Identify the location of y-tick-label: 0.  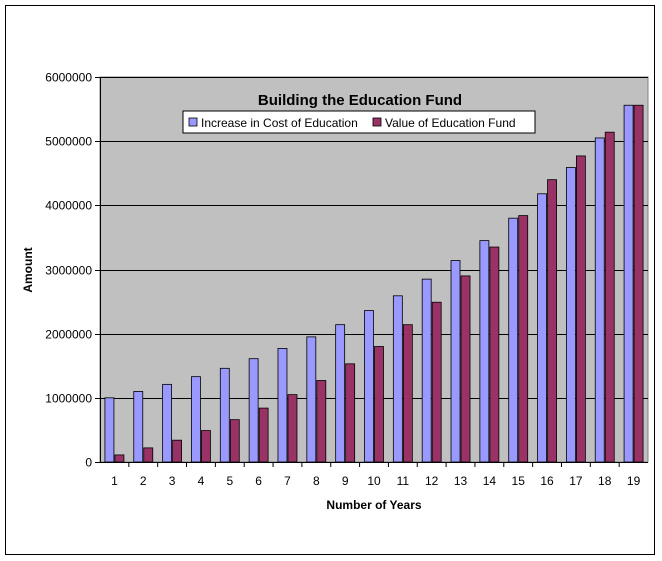
(88, 463).